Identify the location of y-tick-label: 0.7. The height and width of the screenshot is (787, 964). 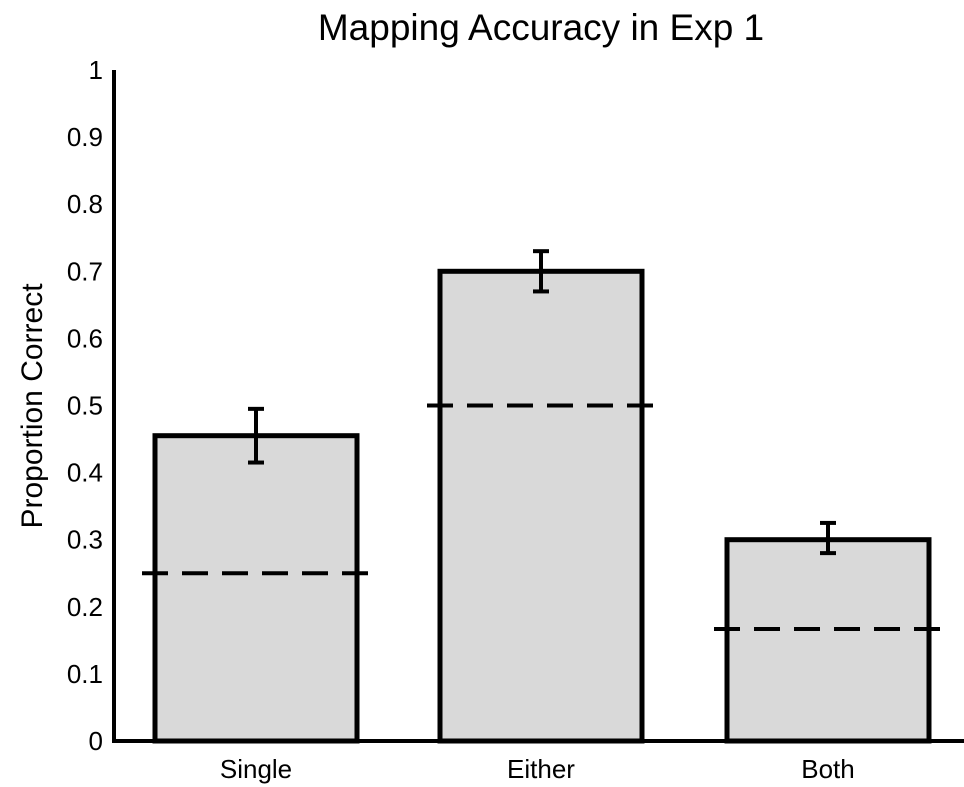
(85, 271).